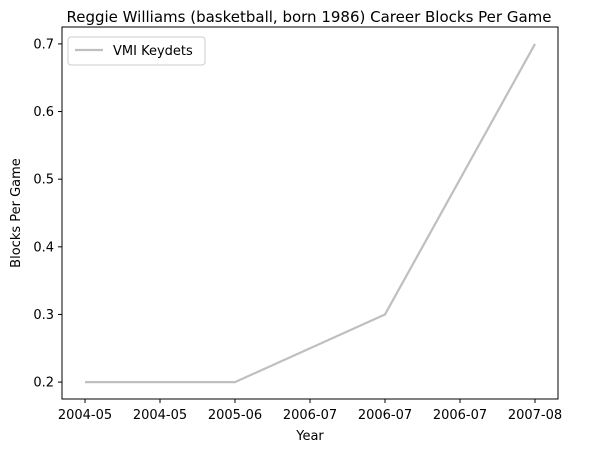 The width and height of the screenshot is (590, 453). I want to click on y-tick-label: 0.4, so click(43, 247).